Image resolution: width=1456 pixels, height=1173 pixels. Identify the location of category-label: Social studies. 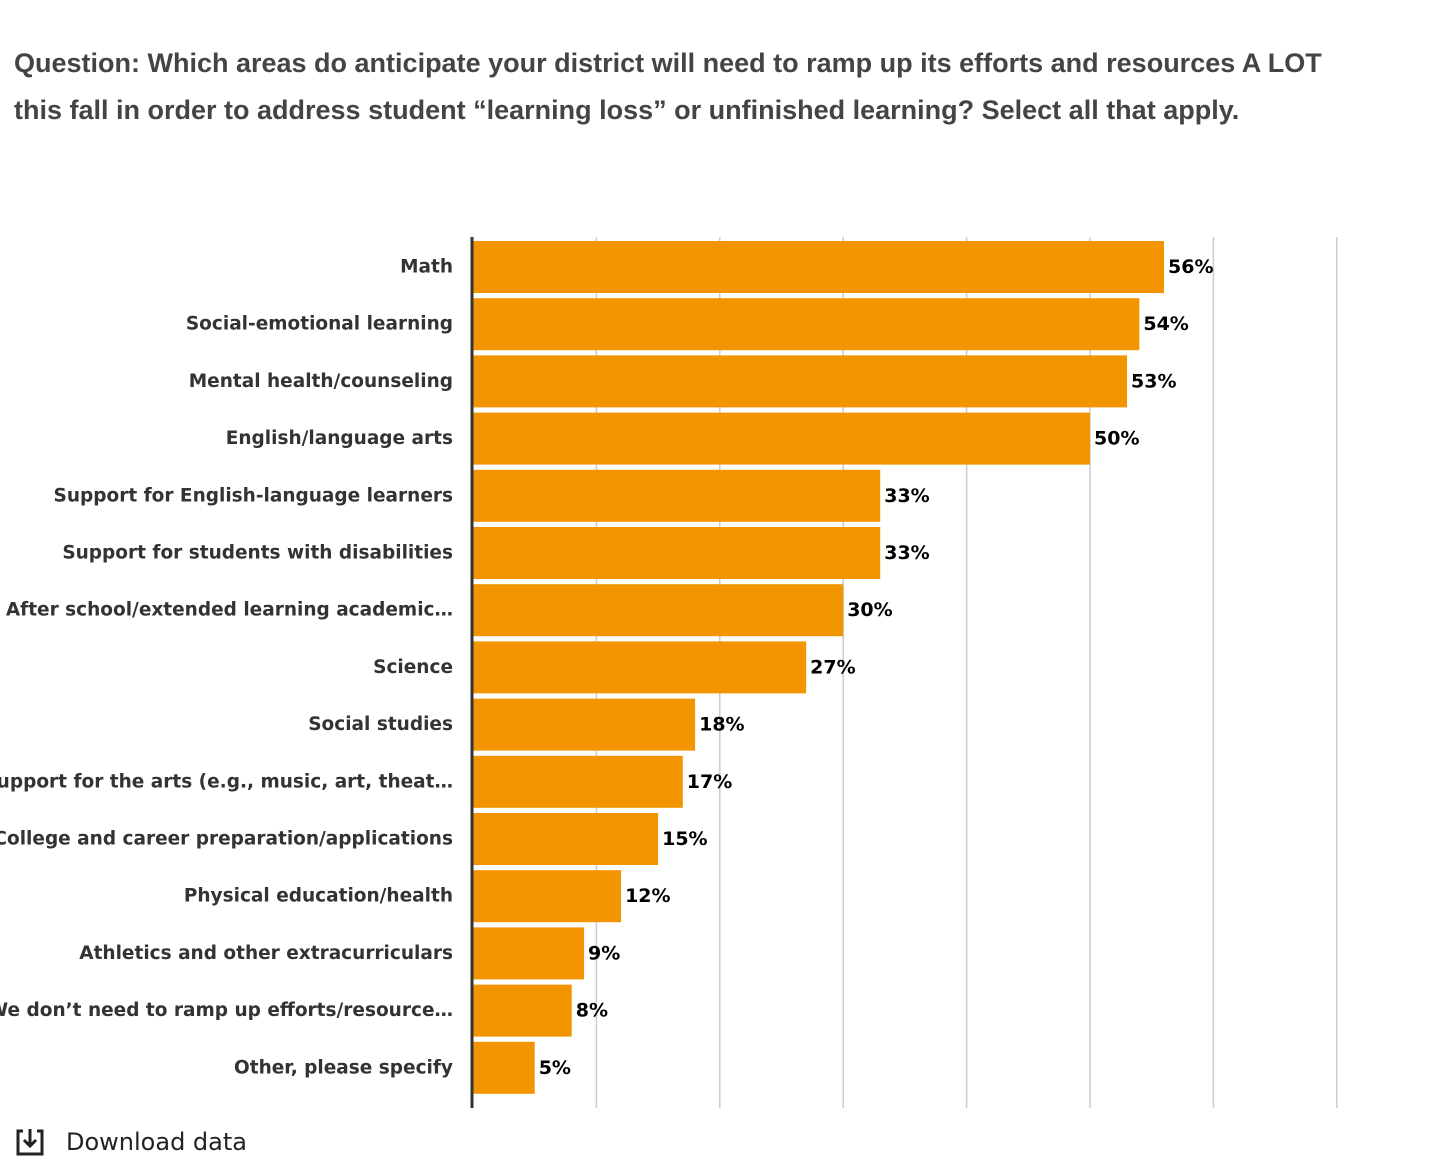
(380, 724).